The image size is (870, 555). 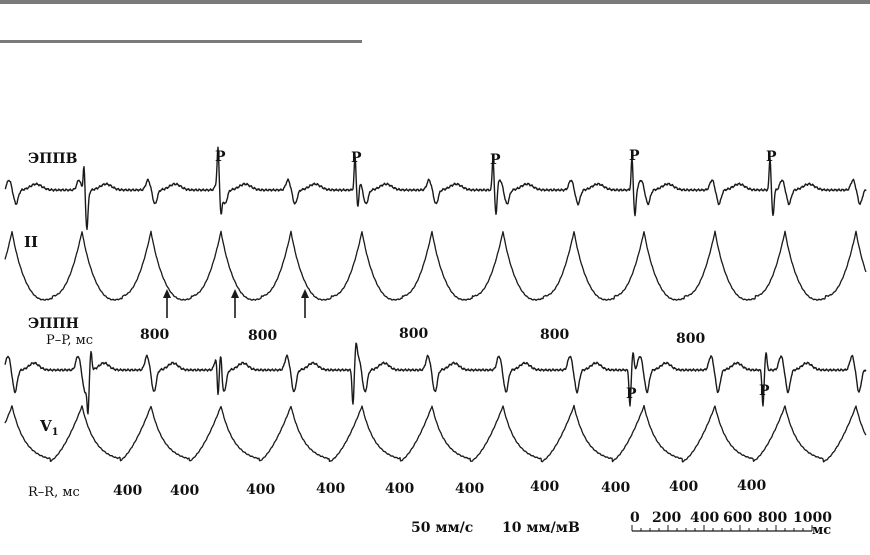 What do you see at coordinates (435, 265) in the screenshot?
I see `lead-ii-trace` at bounding box center [435, 265].